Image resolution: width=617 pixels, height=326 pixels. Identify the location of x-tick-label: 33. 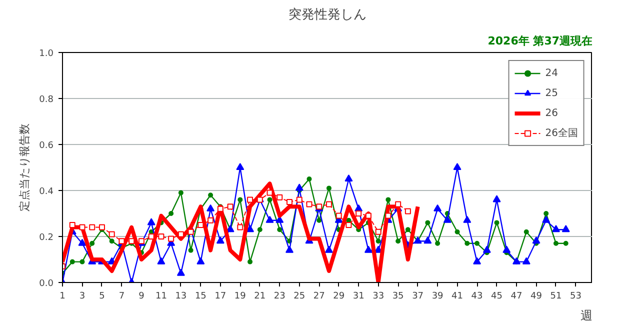
(378, 297).